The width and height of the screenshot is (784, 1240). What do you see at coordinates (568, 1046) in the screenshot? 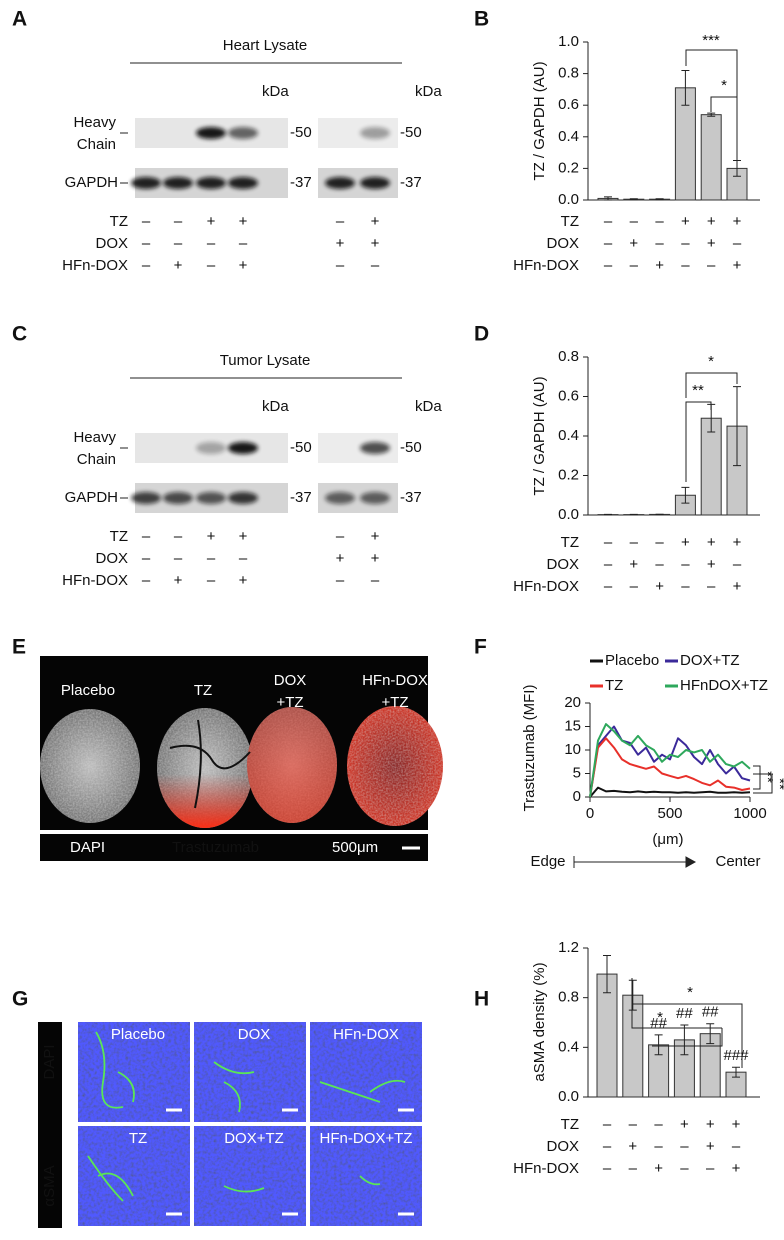
I see `y-tick-label: 0.4` at bounding box center [568, 1046].